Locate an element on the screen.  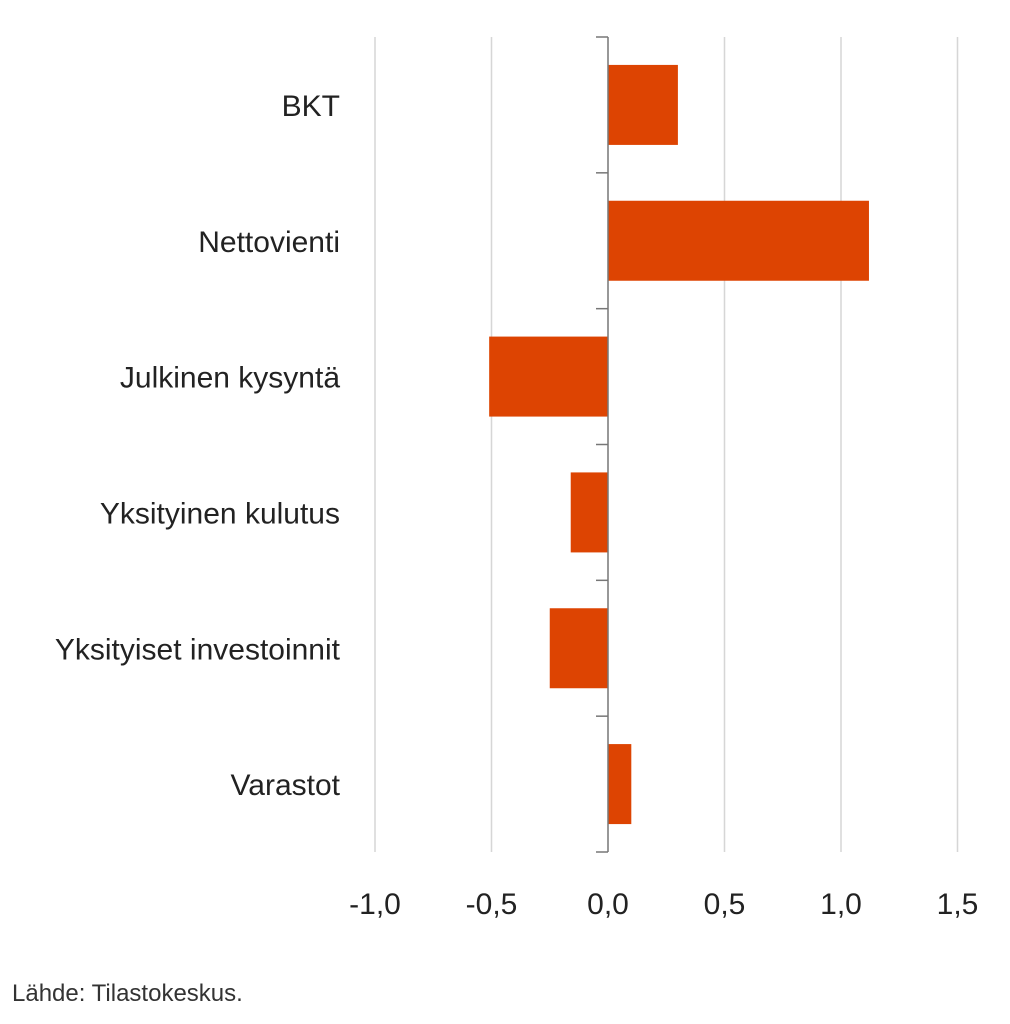
x-tick-label: 1,5 is located at coordinates (958, 904).